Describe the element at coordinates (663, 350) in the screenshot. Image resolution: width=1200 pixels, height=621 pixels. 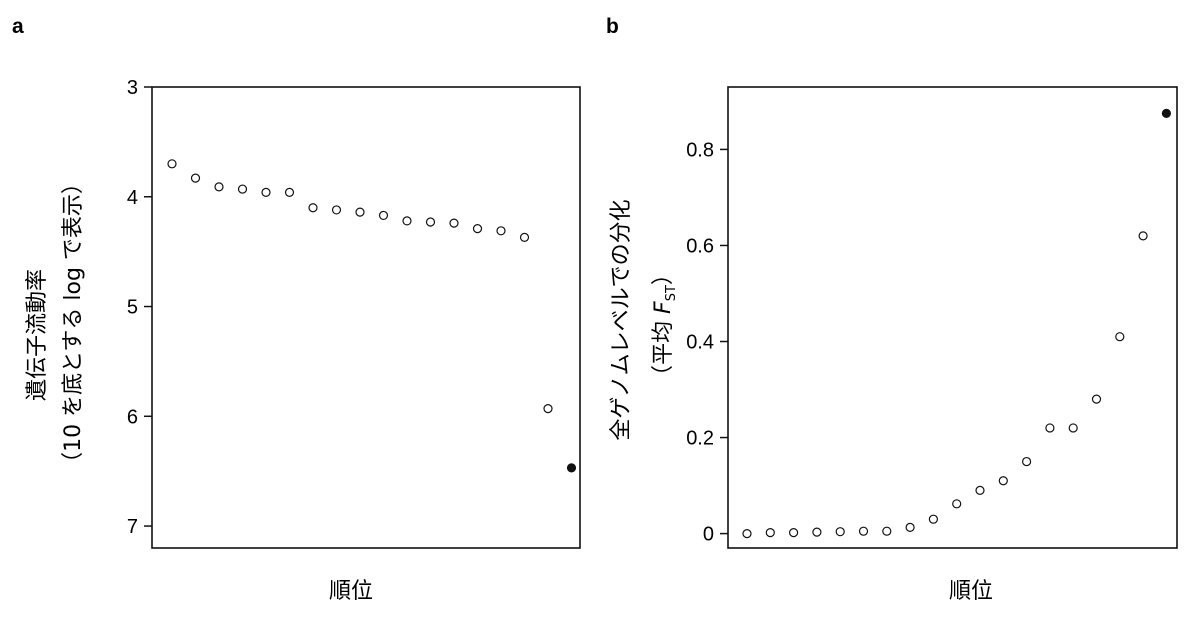
I see `panel-b-y-axis-title-prefix: （平均` at that location.